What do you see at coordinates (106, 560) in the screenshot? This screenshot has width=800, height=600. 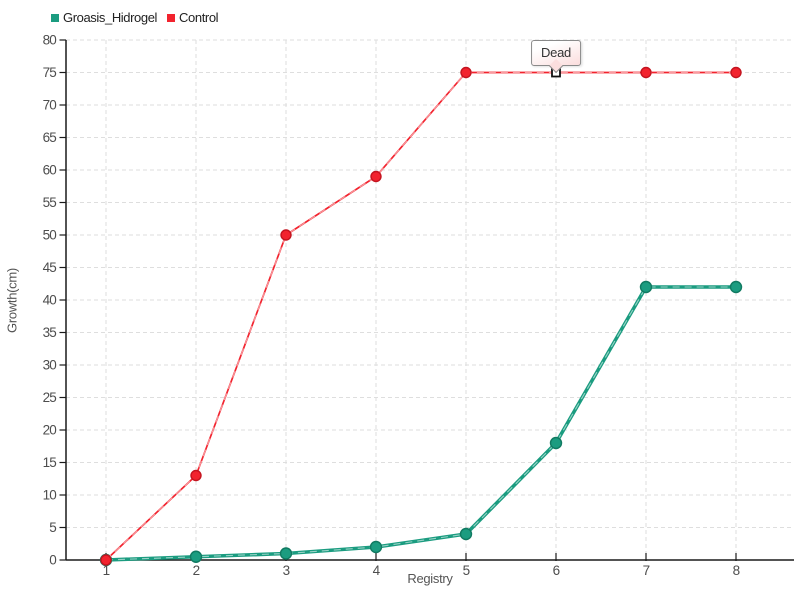 I see `data-point-Control-x1` at bounding box center [106, 560].